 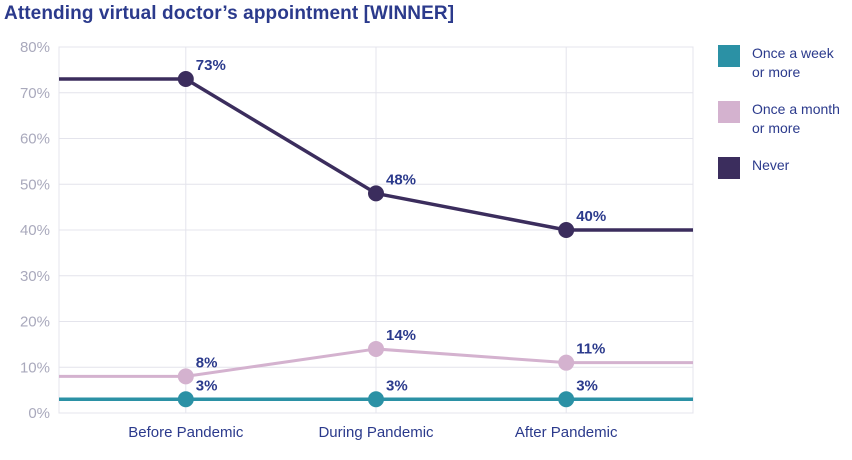 What do you see at coordinates (35, 322) in the screenshot?
I see `y-axis-tick-label: 20%` at bounding box center [35, 322].